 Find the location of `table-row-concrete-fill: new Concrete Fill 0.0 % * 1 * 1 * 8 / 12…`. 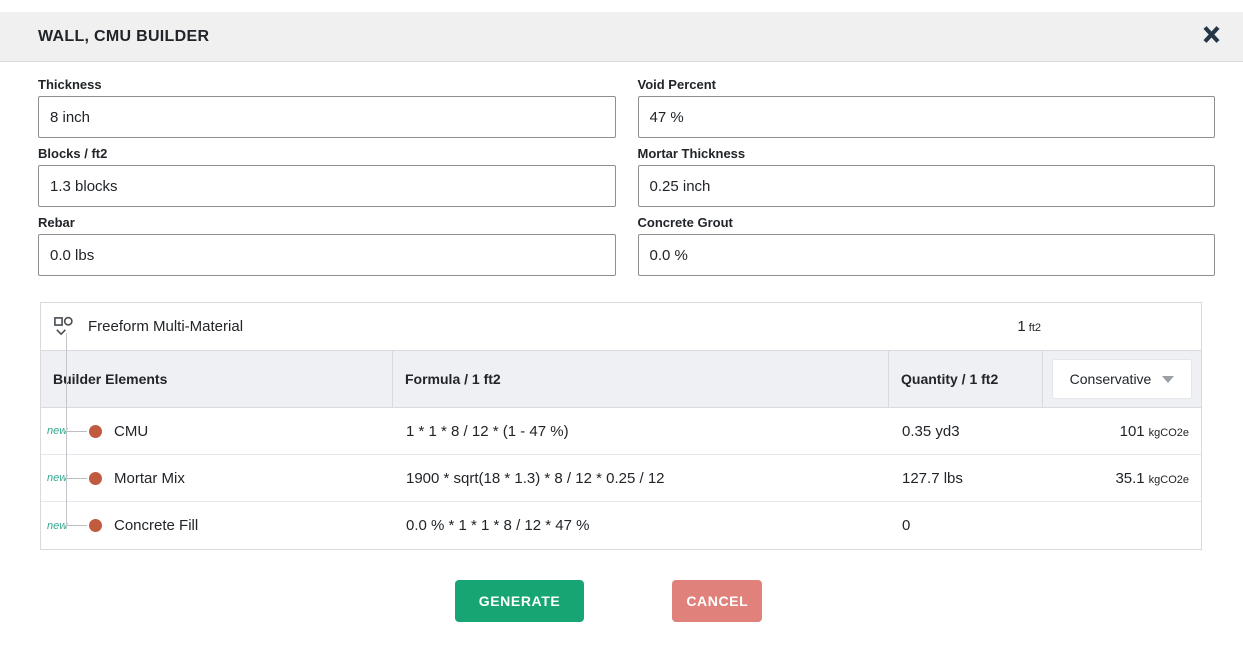

table-row-concrete-fill: new Concrete Fill 0.0 % * 1 * 1 * 8 / 12… is located at coordinates (621, 525).